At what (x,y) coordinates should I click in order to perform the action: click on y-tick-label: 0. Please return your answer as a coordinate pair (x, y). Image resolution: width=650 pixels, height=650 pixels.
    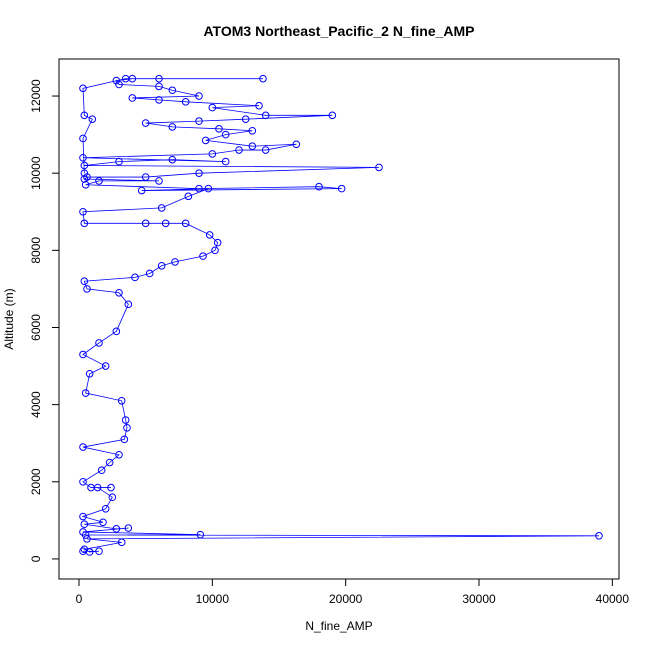
    Looking at the image, I should click on (36, 558).